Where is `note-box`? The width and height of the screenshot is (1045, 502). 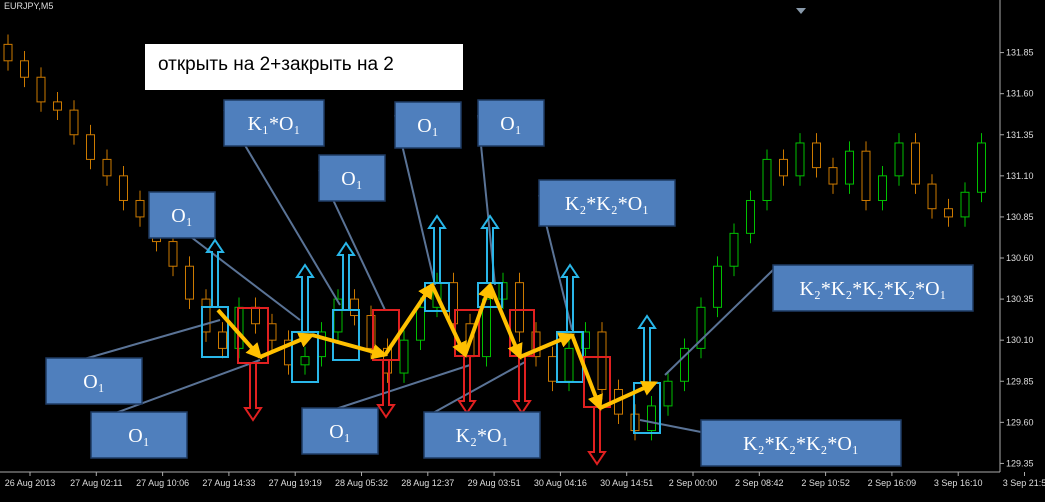 note-box is located at coordinates (304, 67).